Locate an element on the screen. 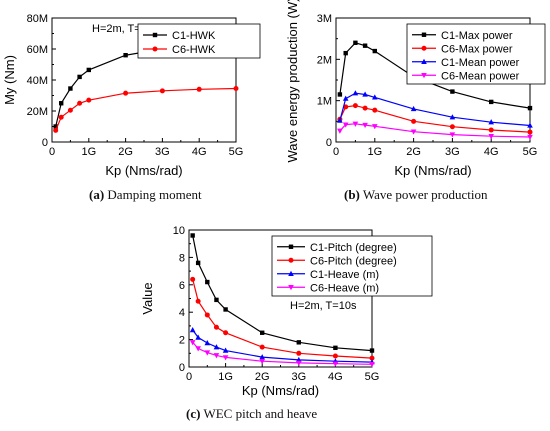  caption-c-text: WEC pitch and heave is located at coordinates (260, 413).